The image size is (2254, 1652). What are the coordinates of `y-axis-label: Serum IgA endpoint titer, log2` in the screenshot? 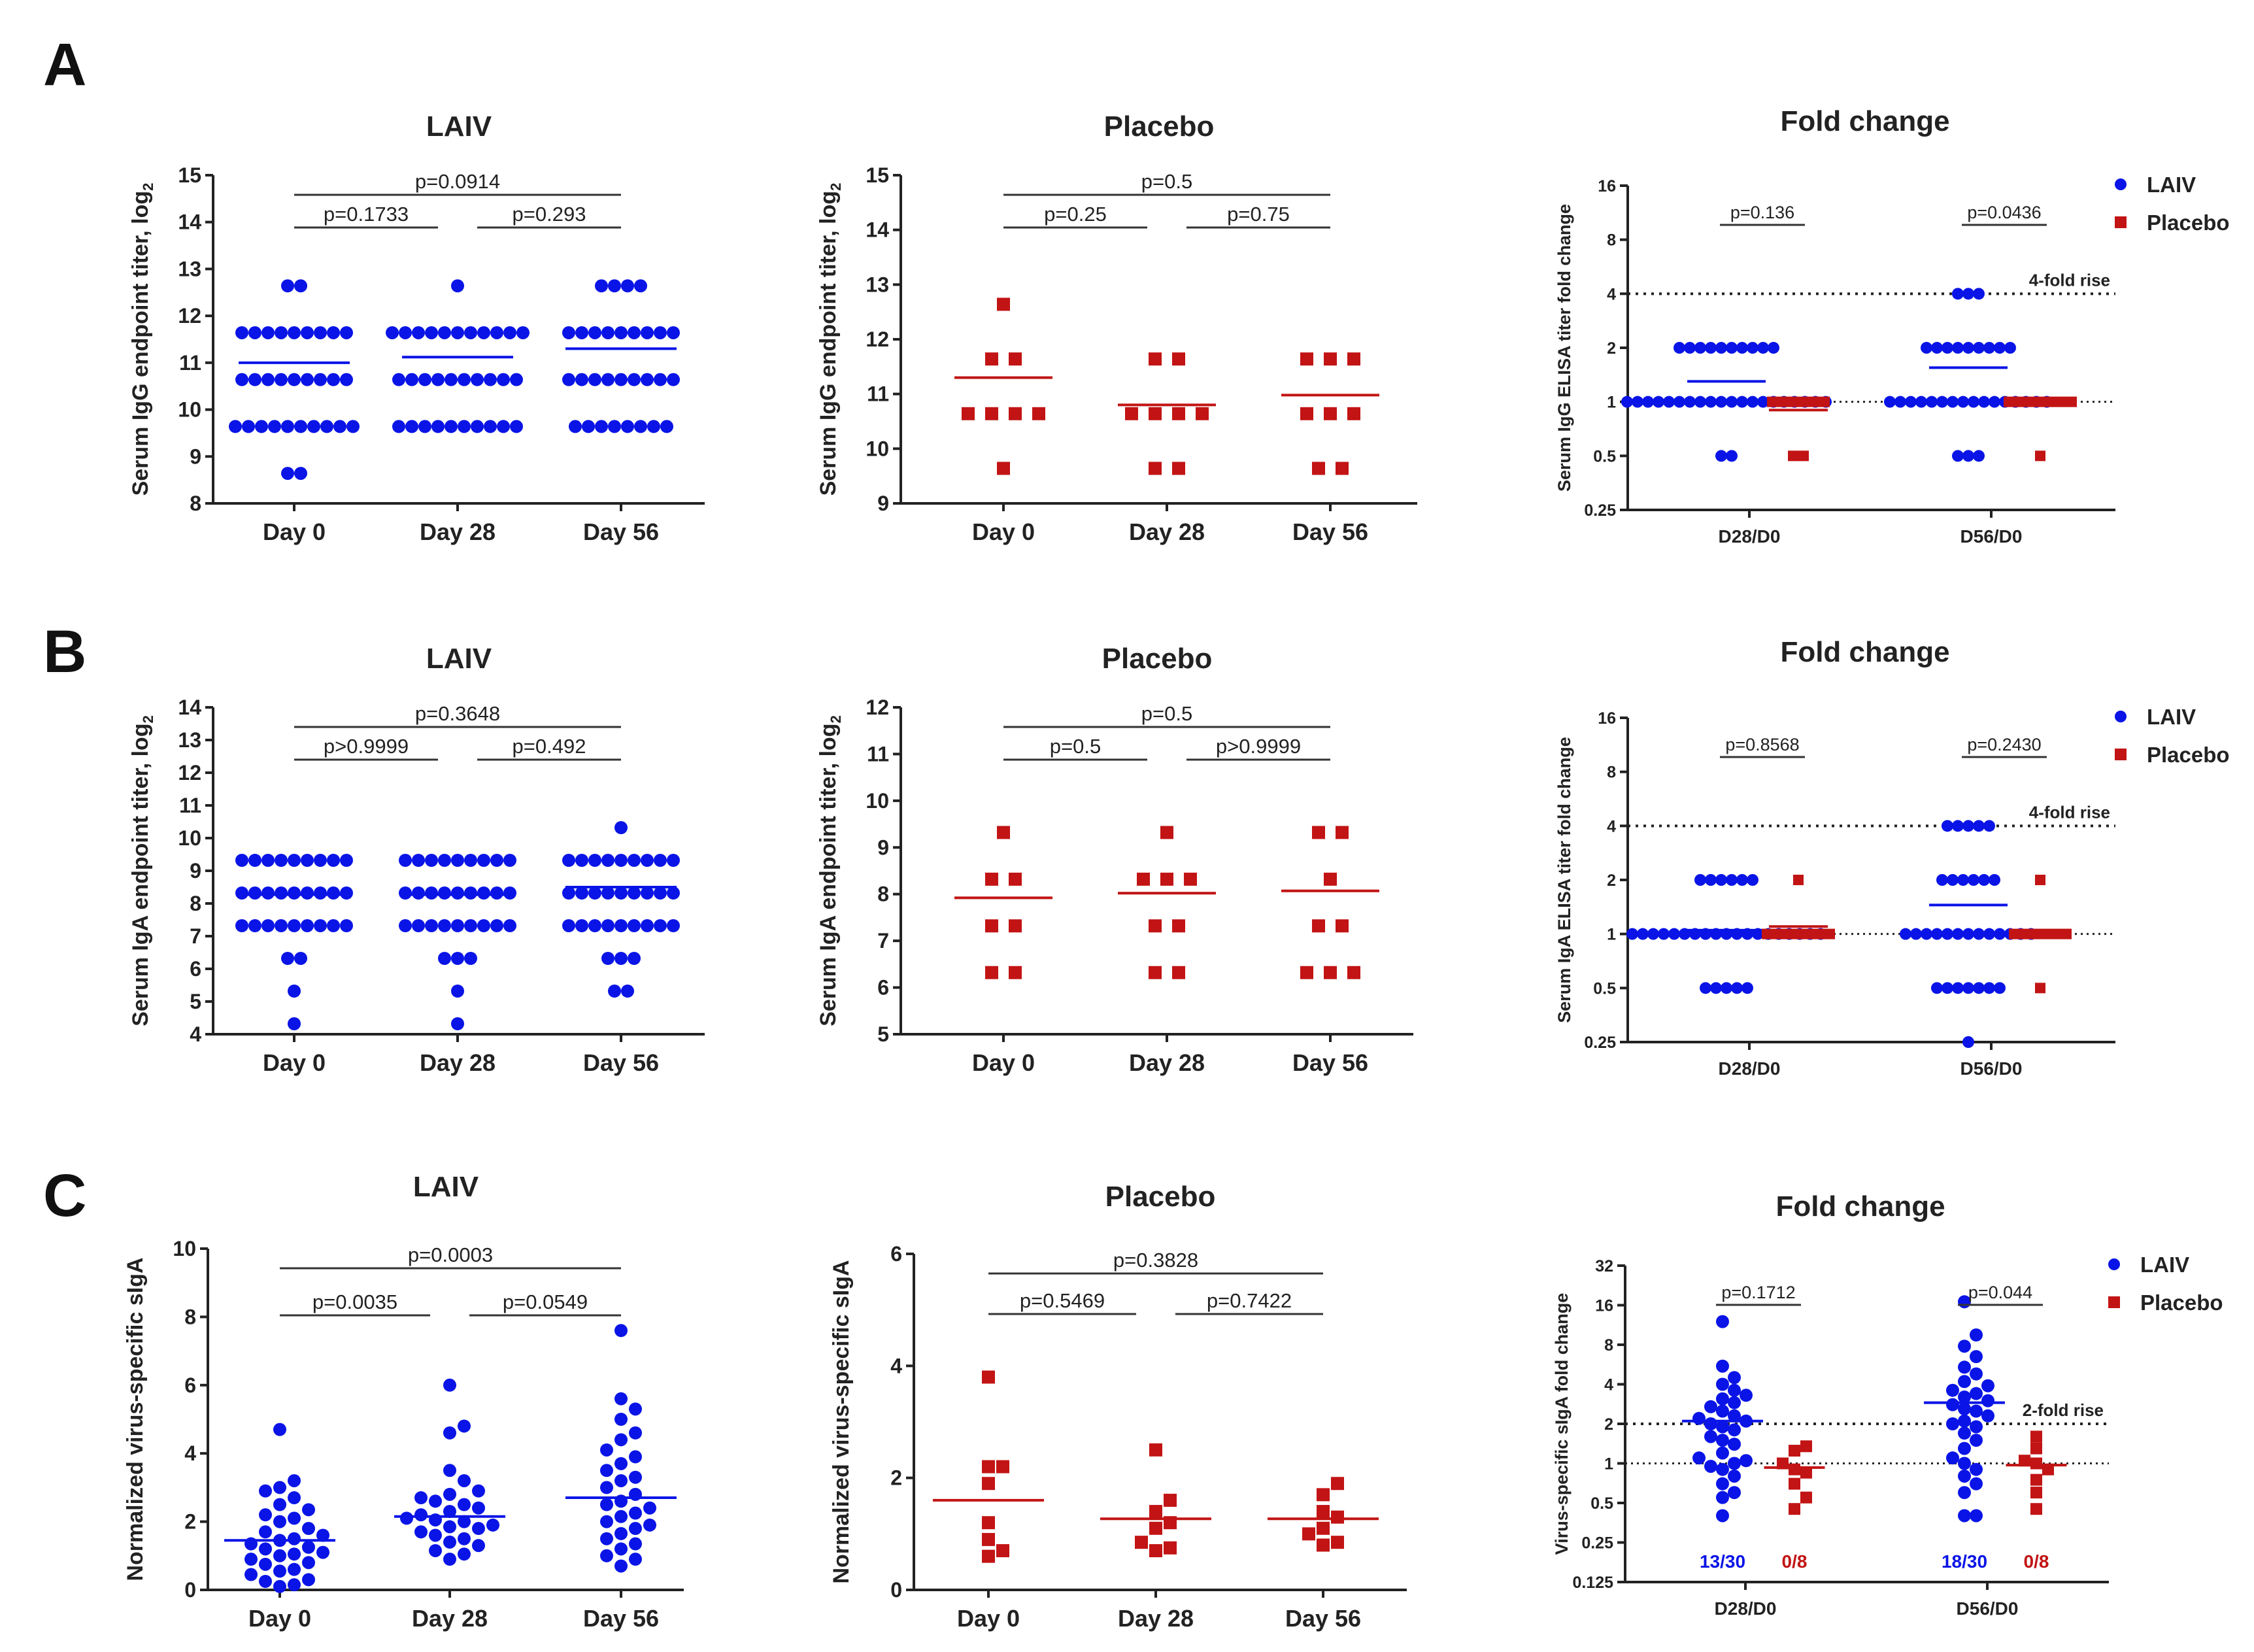 It's located at (830, 870).